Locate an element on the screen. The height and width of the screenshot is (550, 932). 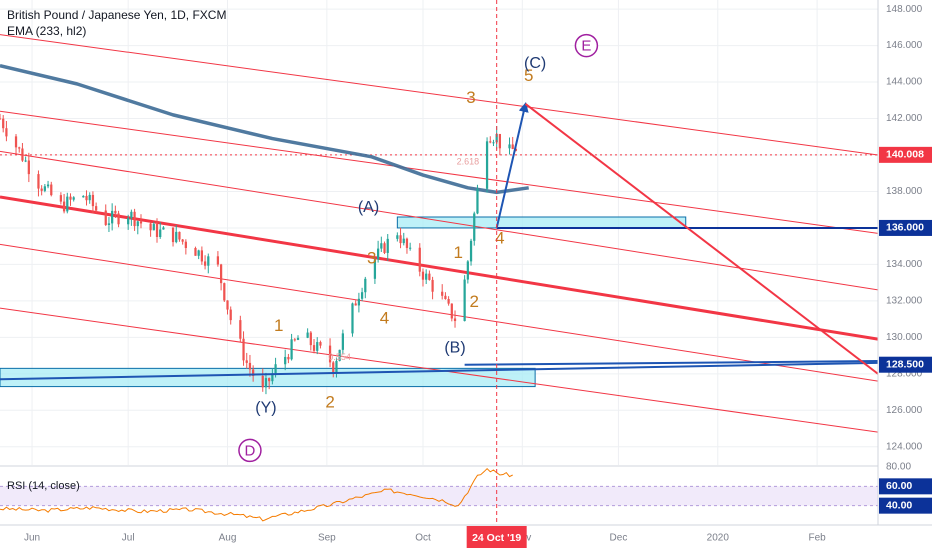
wave-label: 2 is located at coordinates (329, 401).